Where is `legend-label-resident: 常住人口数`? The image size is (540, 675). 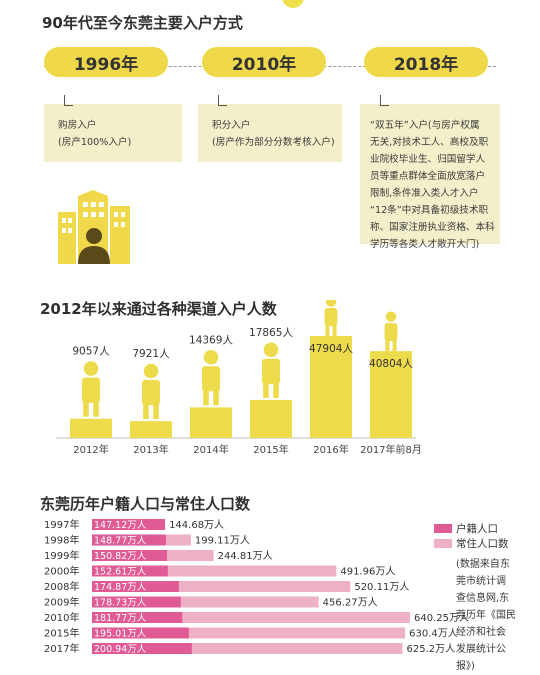 legend-label-resident: 常住人口数 is located at coordinates (482, 543).